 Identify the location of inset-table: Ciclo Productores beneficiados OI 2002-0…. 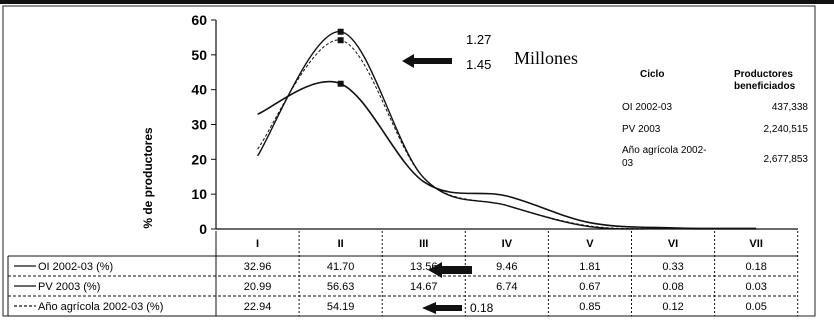
(715, 119).